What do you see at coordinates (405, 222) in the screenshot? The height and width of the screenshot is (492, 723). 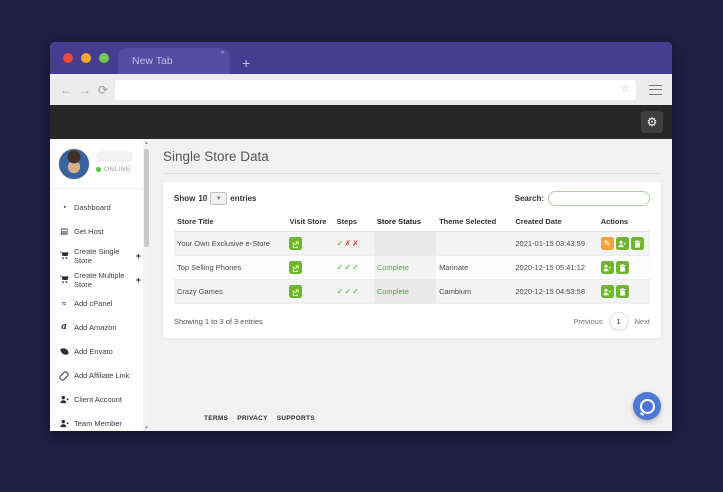 I see `col-store-status: Store Status` at bounding box center [405, 222].